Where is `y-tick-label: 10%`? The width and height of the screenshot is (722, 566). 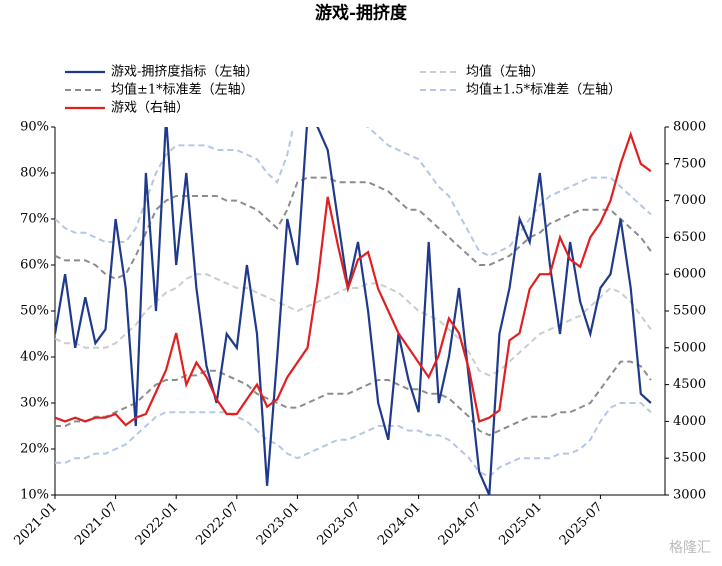
y-tick-label: 10% is located at coordinates (34, 495).